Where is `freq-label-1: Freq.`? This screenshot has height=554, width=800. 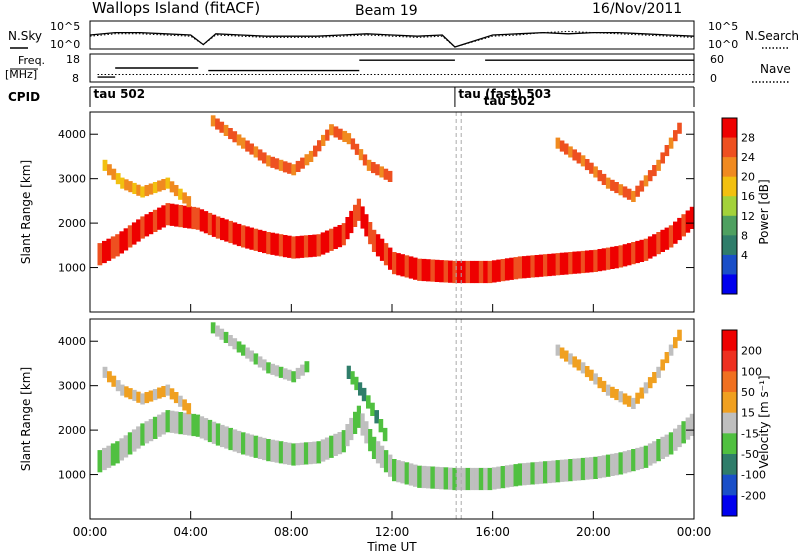 freq-label-1: Freq. is located at coordinates (31, 60).